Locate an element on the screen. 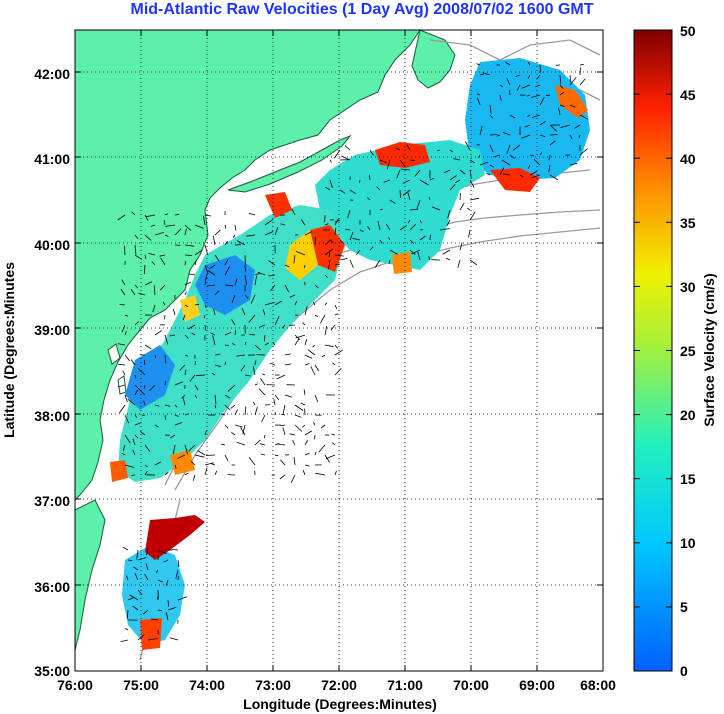  x-tick-label: 70:00 is located at coordinates (471, 685).